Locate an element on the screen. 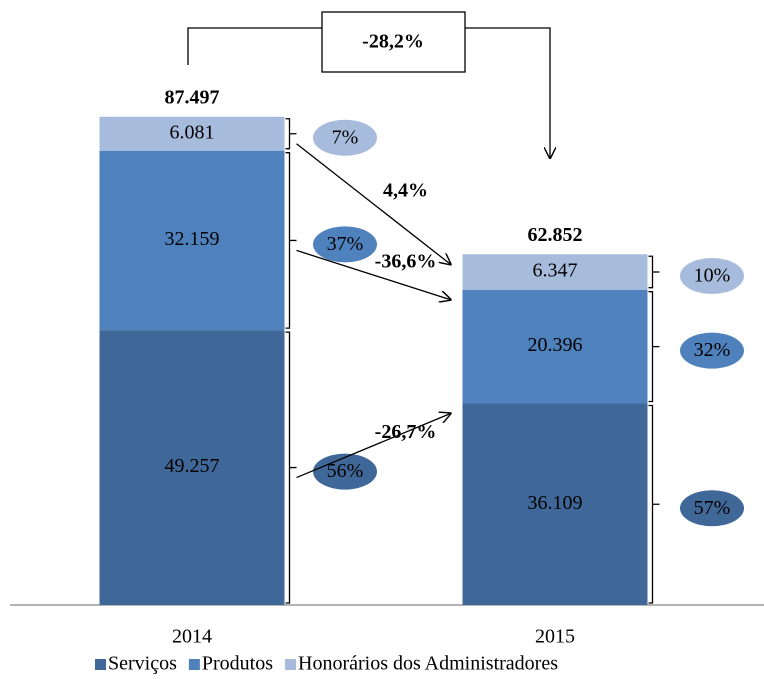 The height and width of the screenshot is (679, 764). change-label: -26,7% is located at coordinates (406, 432).